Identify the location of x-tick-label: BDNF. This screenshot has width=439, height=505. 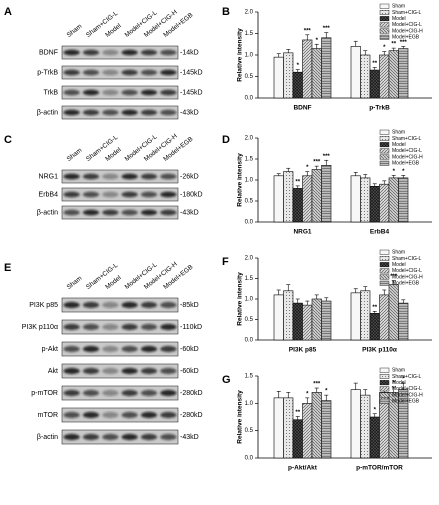
(302, 108).